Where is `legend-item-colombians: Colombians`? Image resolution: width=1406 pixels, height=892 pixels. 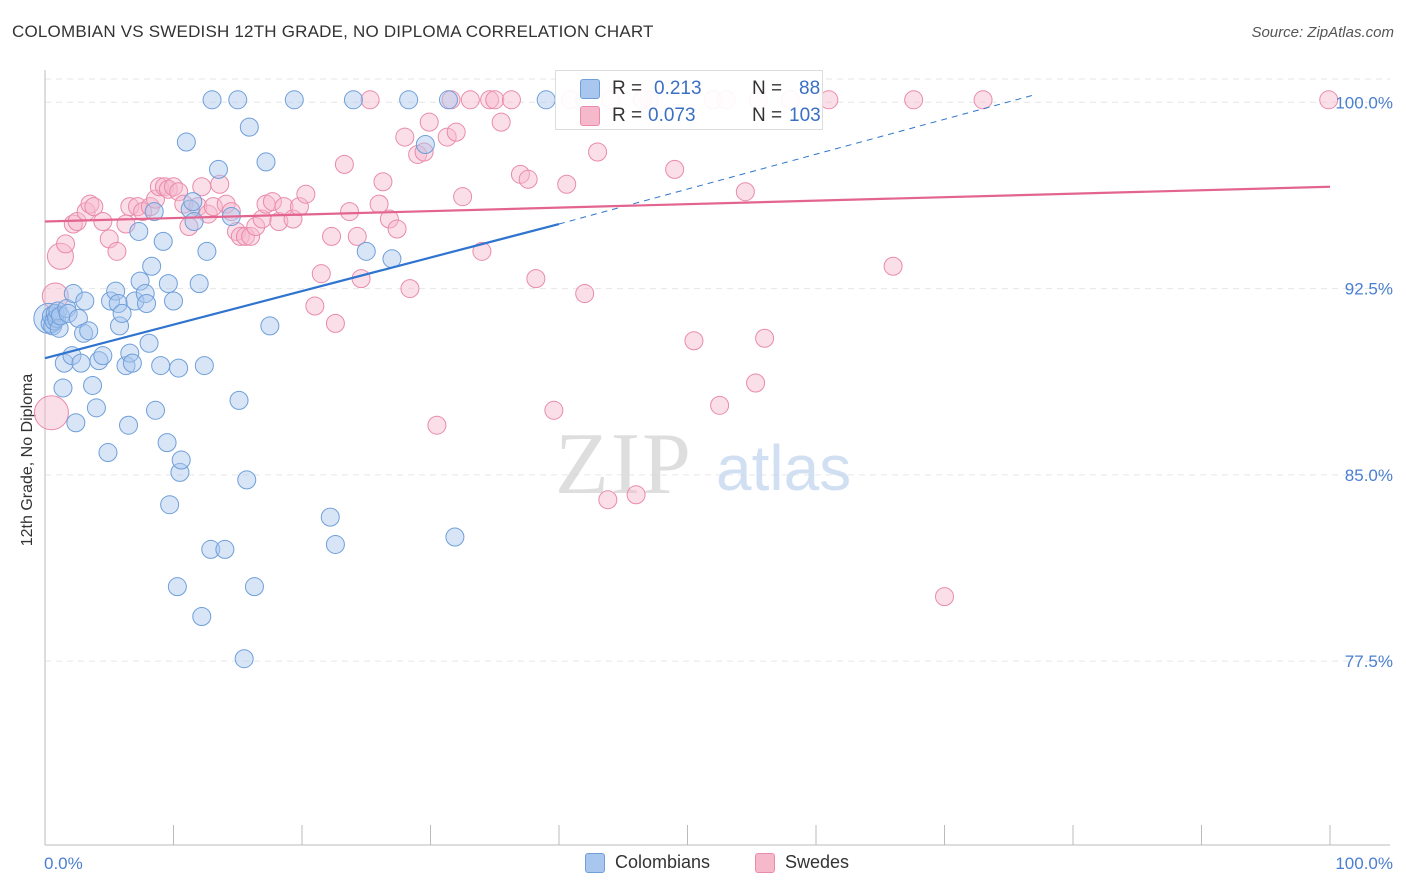
legend-item-colombians: Colombians is located at coordinates (647, 862).